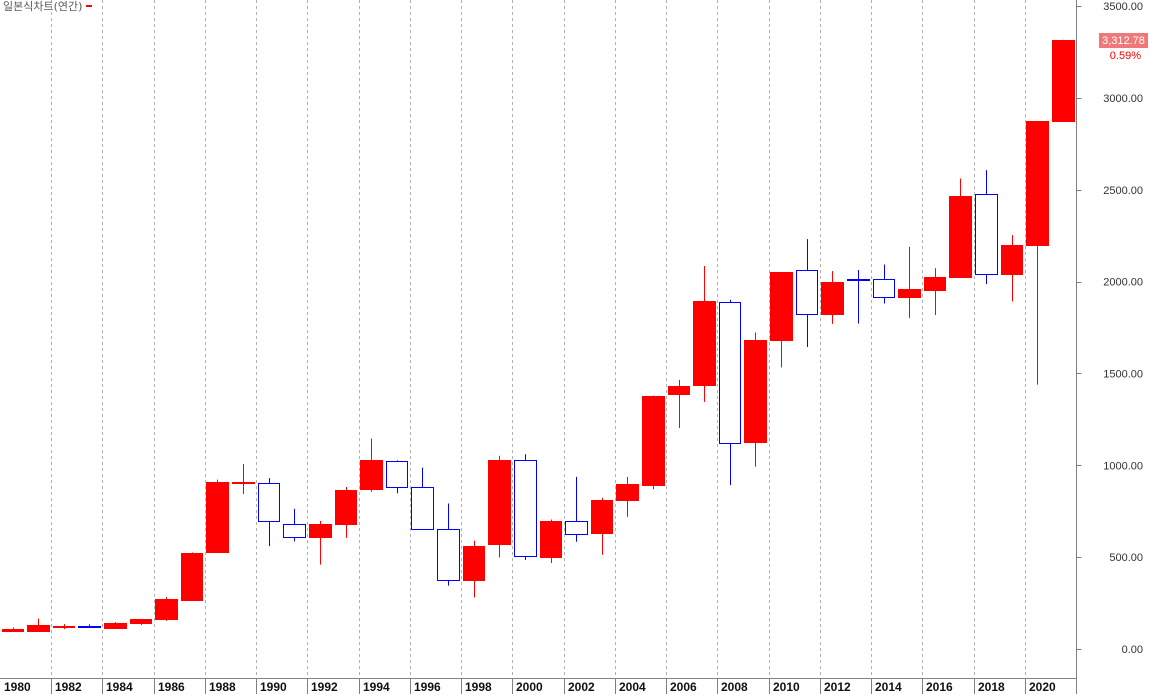  What do you see at coordinates (683, 687) in the screenshot?
I see `x-tick-label-2006: 2006` at bounding box center [683, 687].